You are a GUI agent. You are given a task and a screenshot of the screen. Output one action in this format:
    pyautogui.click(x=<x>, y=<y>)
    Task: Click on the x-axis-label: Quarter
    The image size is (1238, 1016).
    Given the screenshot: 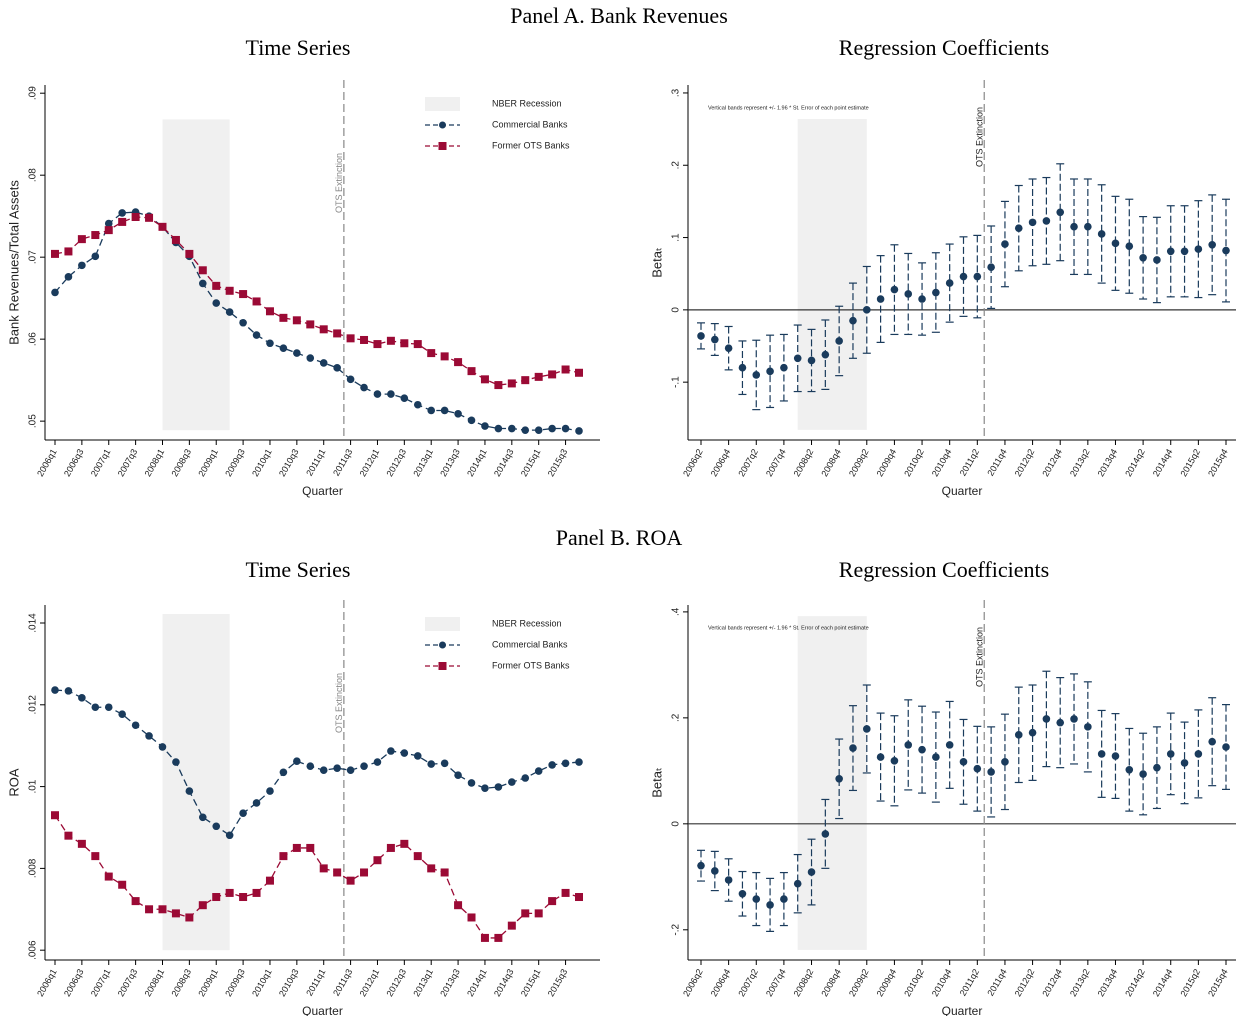 What is the action you would take?
    pyautogui.click(x=322, y=491)
    